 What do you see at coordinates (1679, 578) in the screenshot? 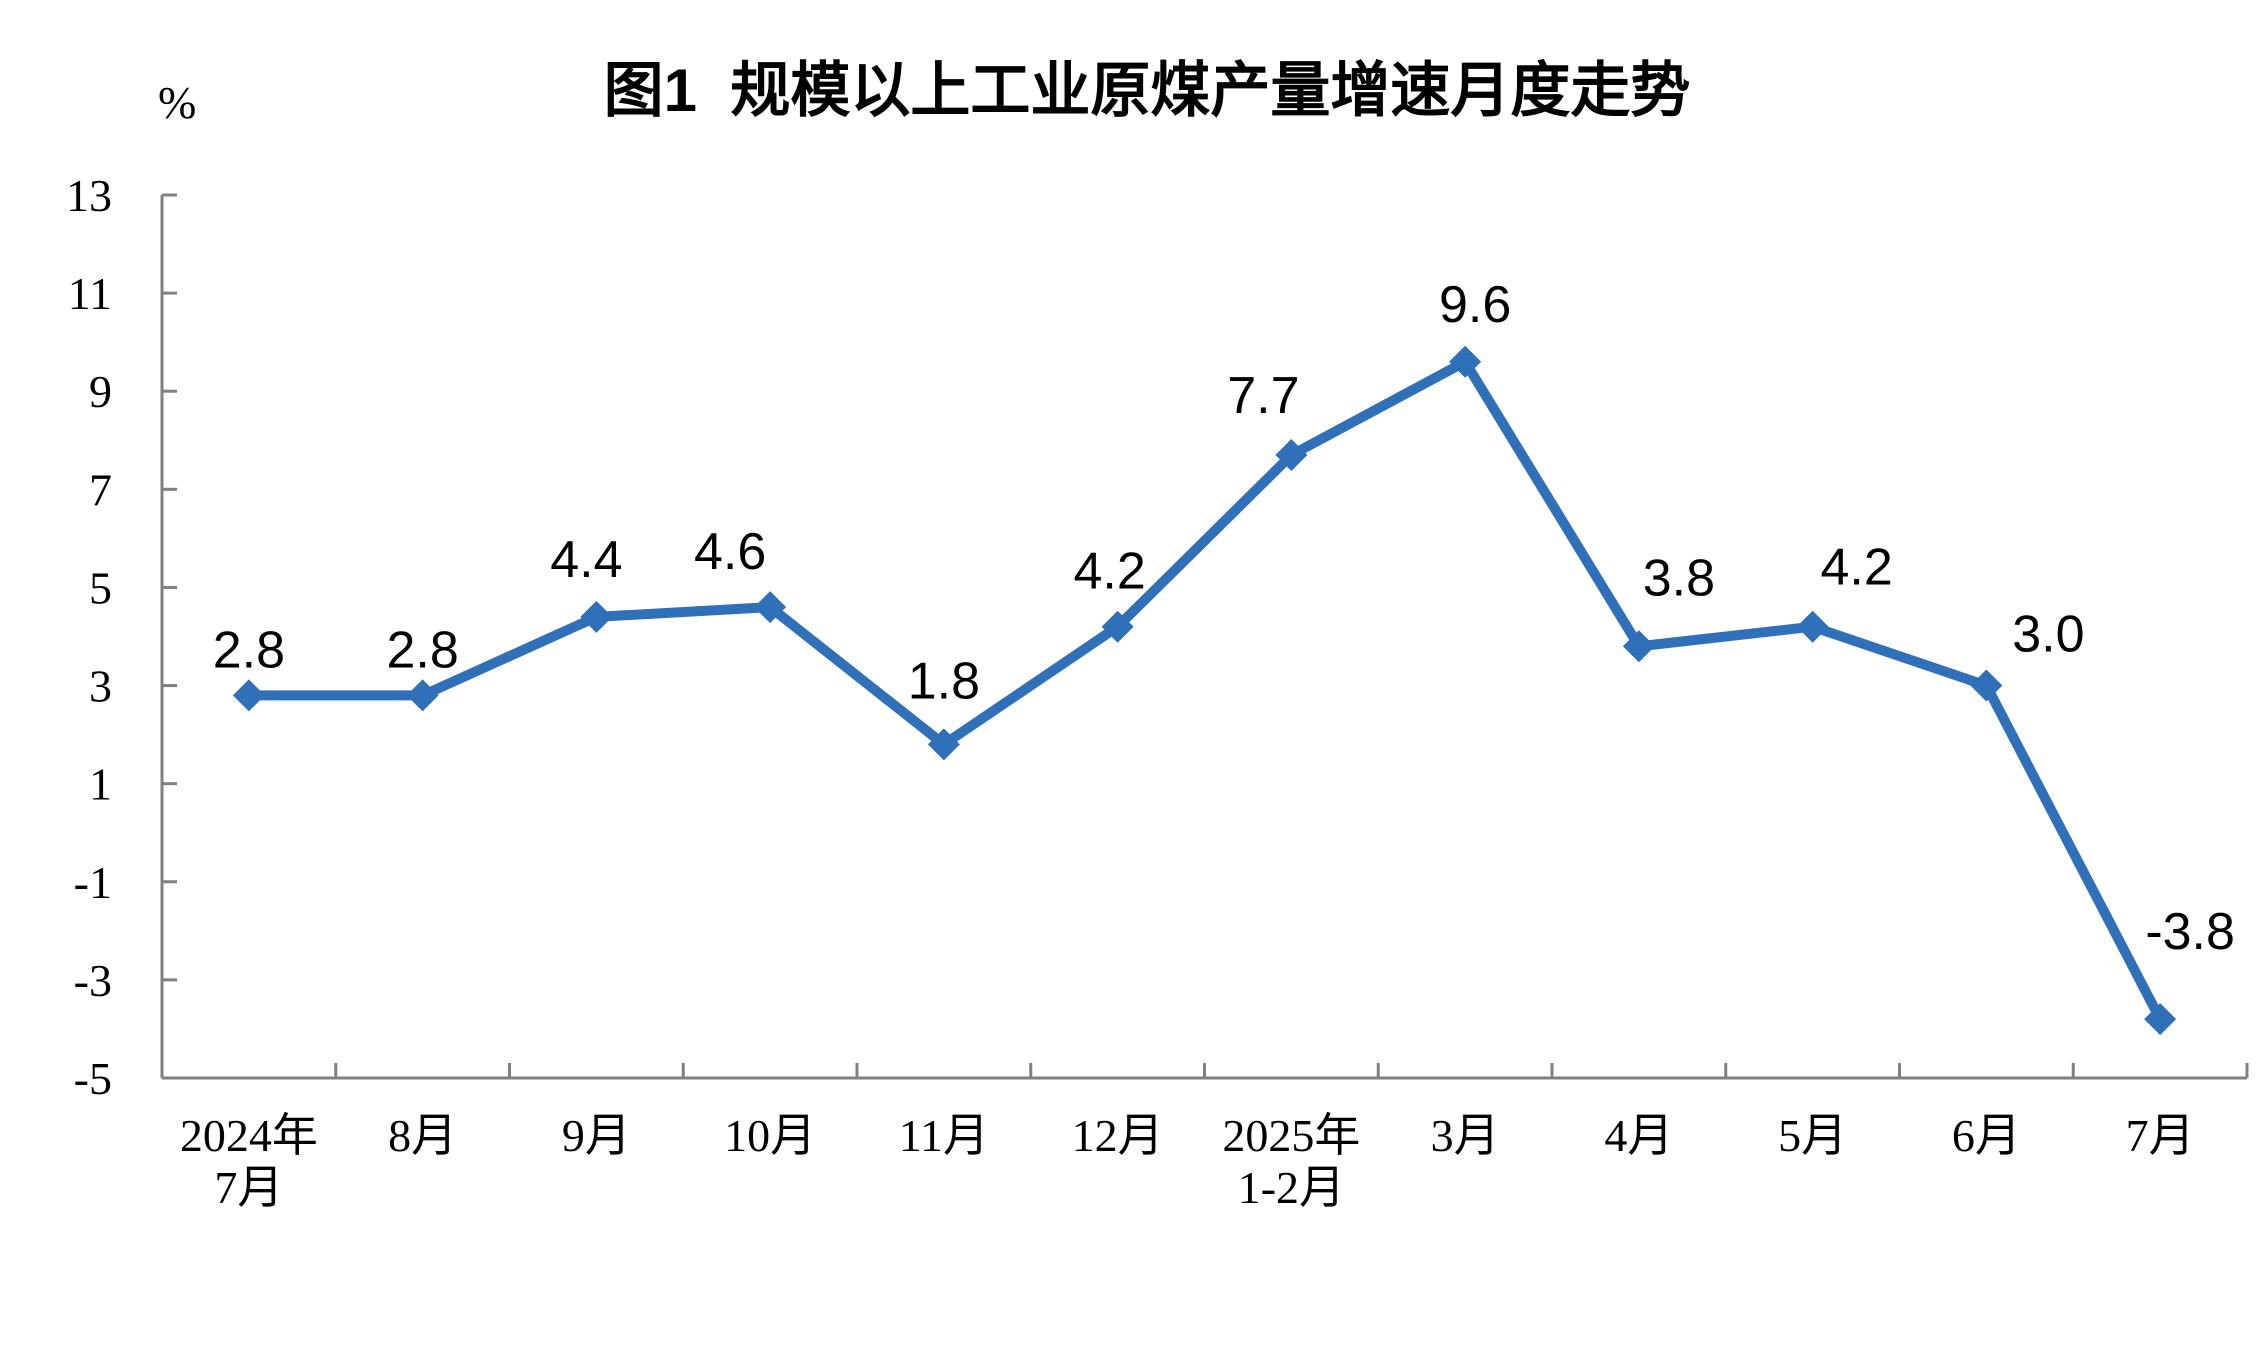
I see `data-point-label: 3.8` at bounding box center [1679, 578].